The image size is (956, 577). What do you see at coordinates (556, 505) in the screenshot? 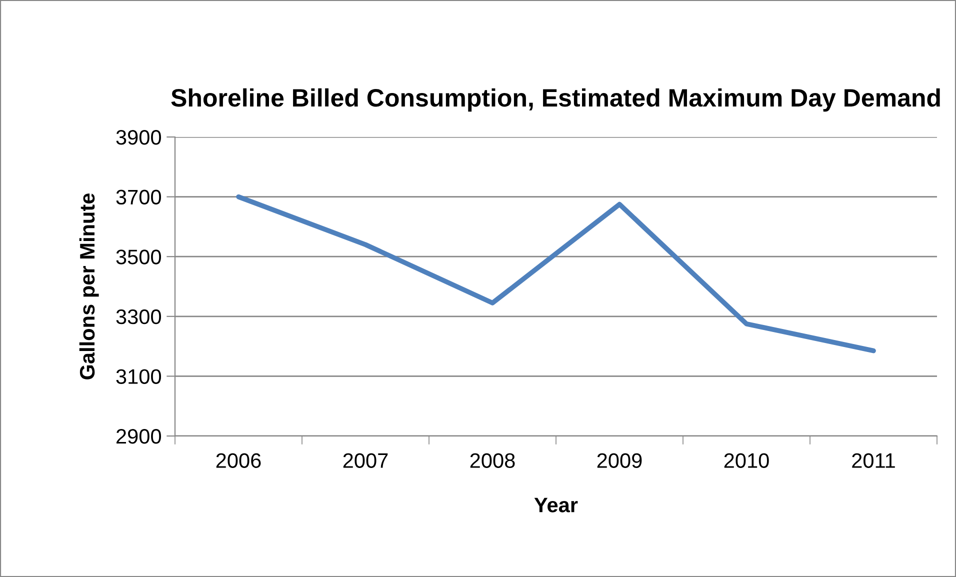
I see `x-axis-title: Year` at bounding box center [556, 505].